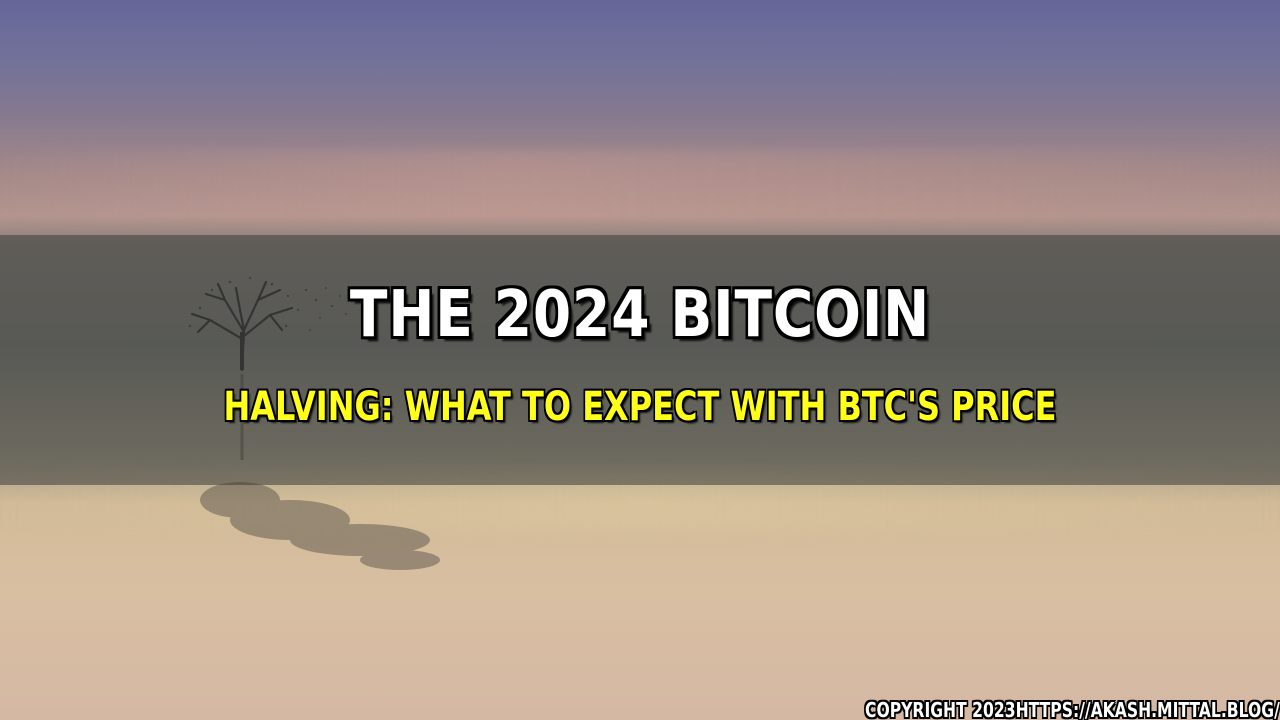  Describe the element at coordinates (640, 185) in the screenshot. I see `sky-haze` at that location.